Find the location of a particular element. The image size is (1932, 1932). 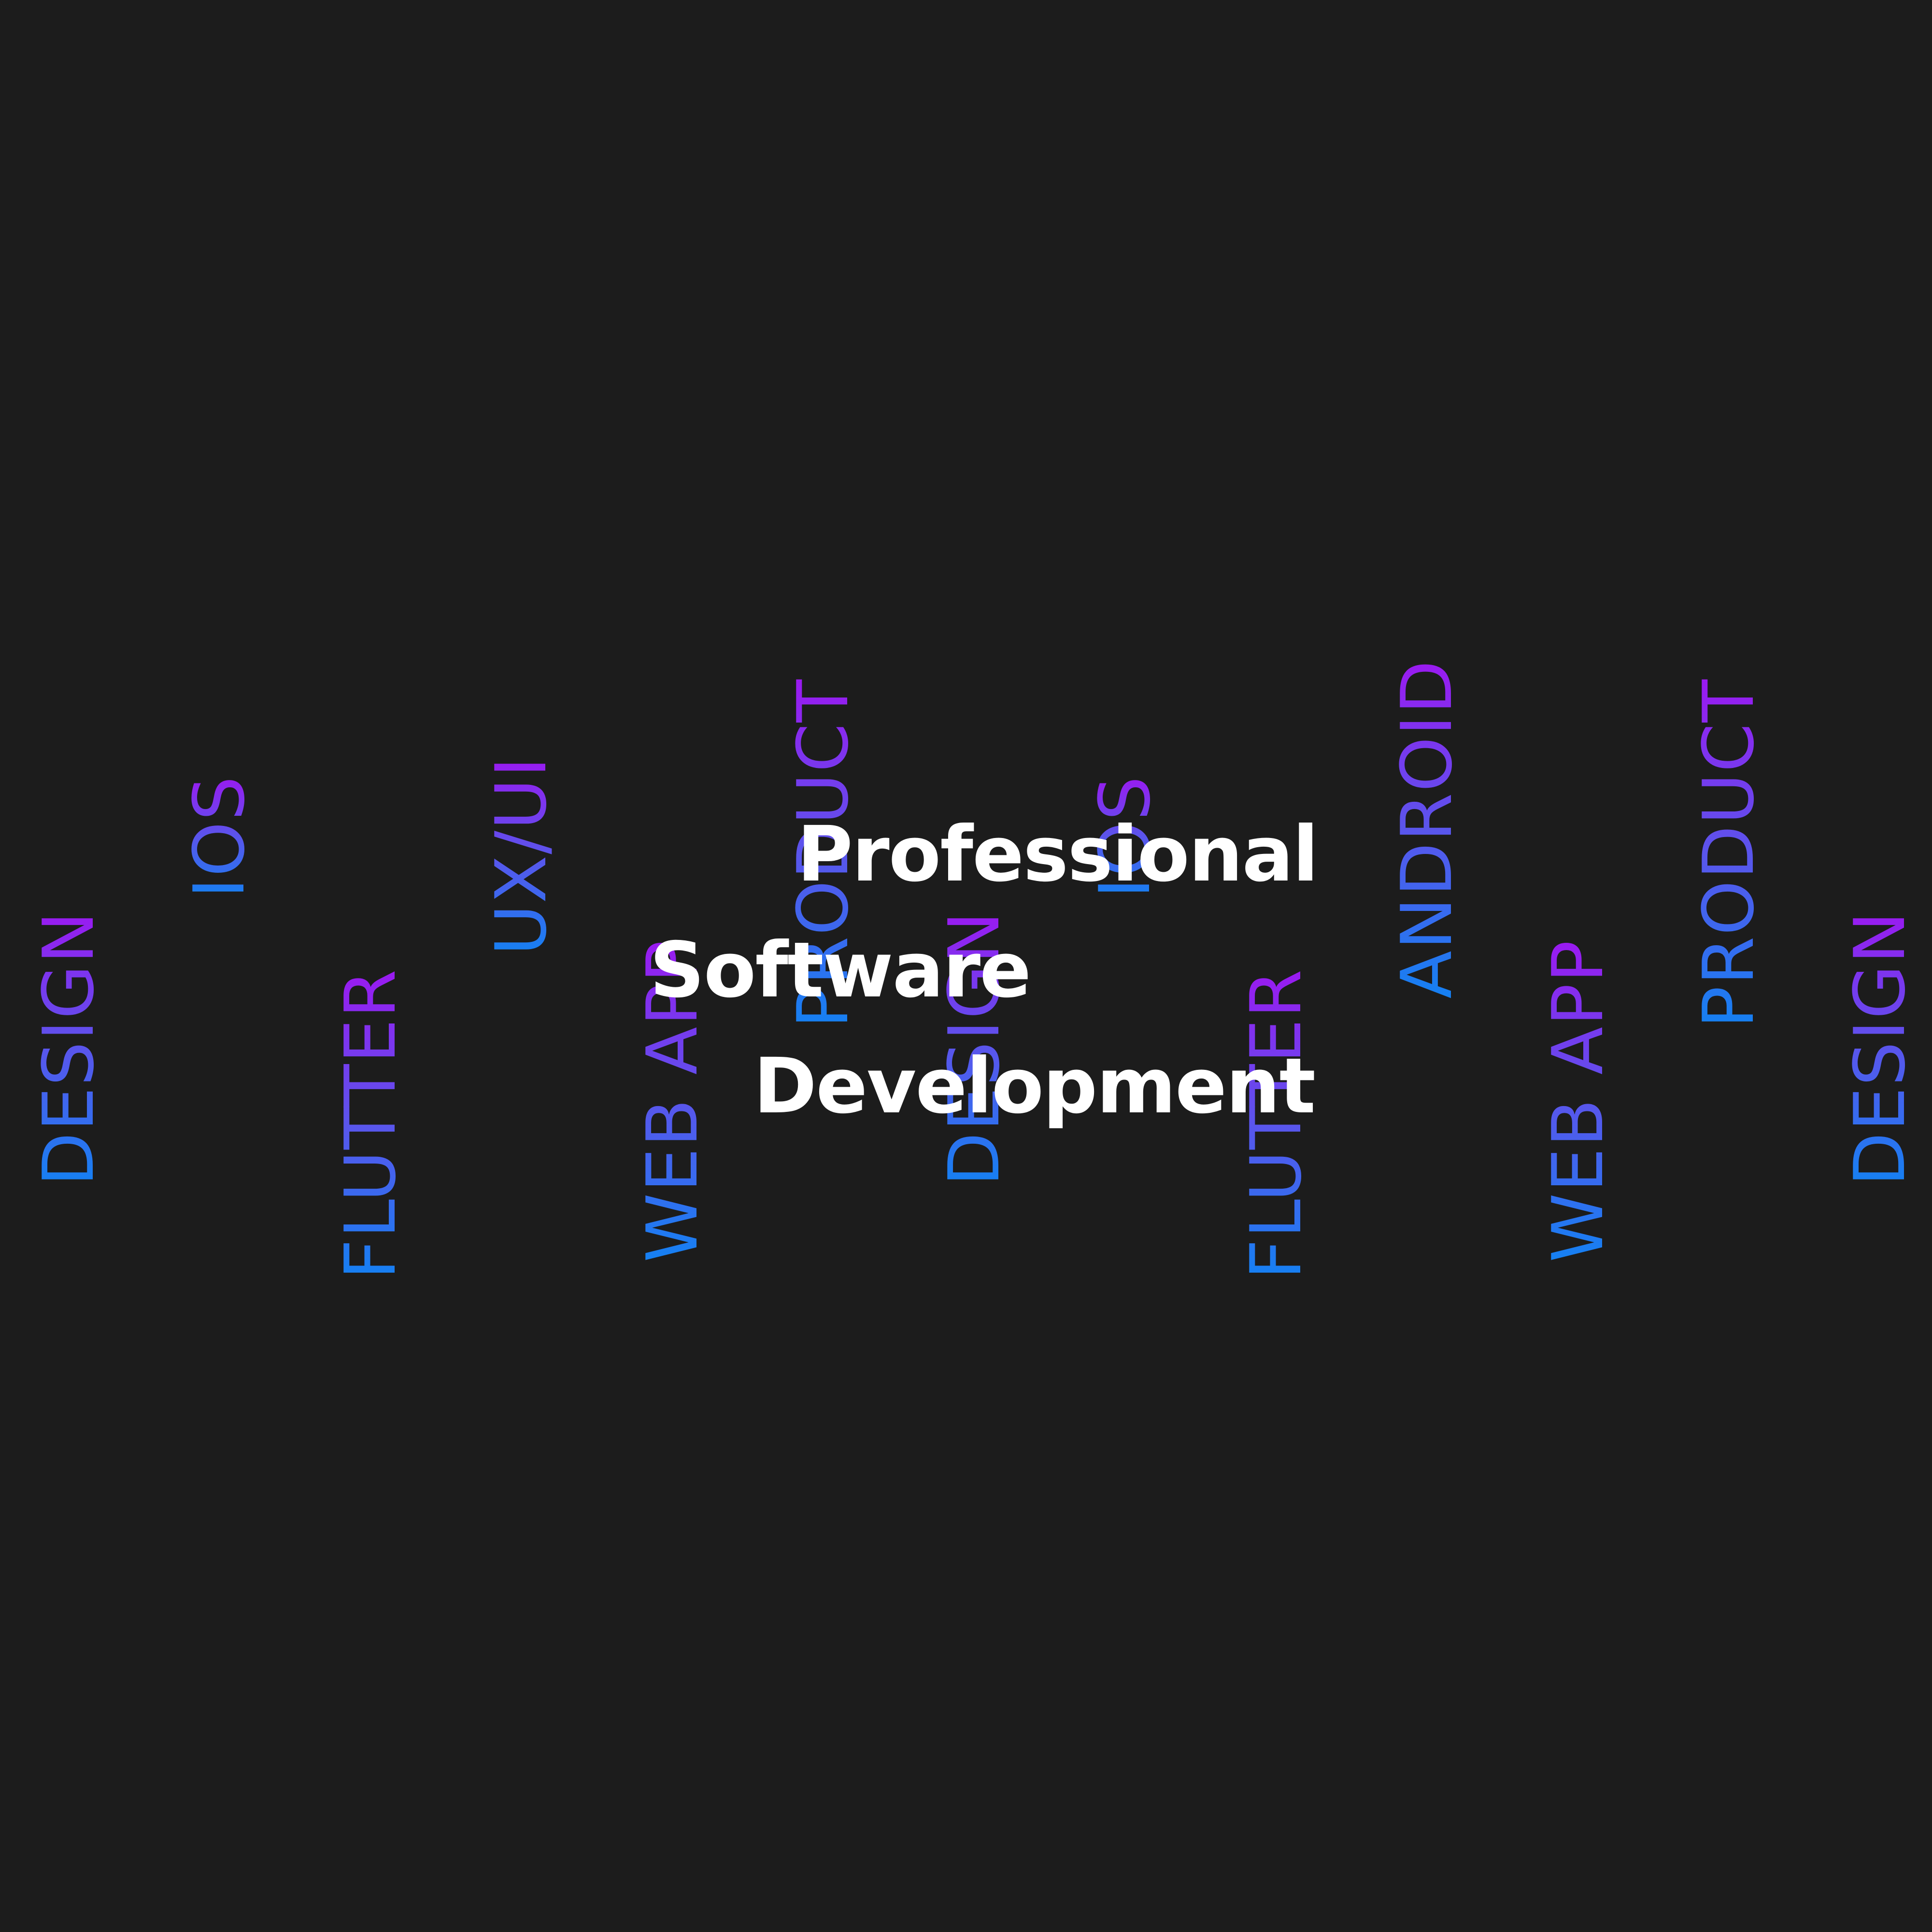

keyword-ios-1: IOS is located at coordinates (219, 836).